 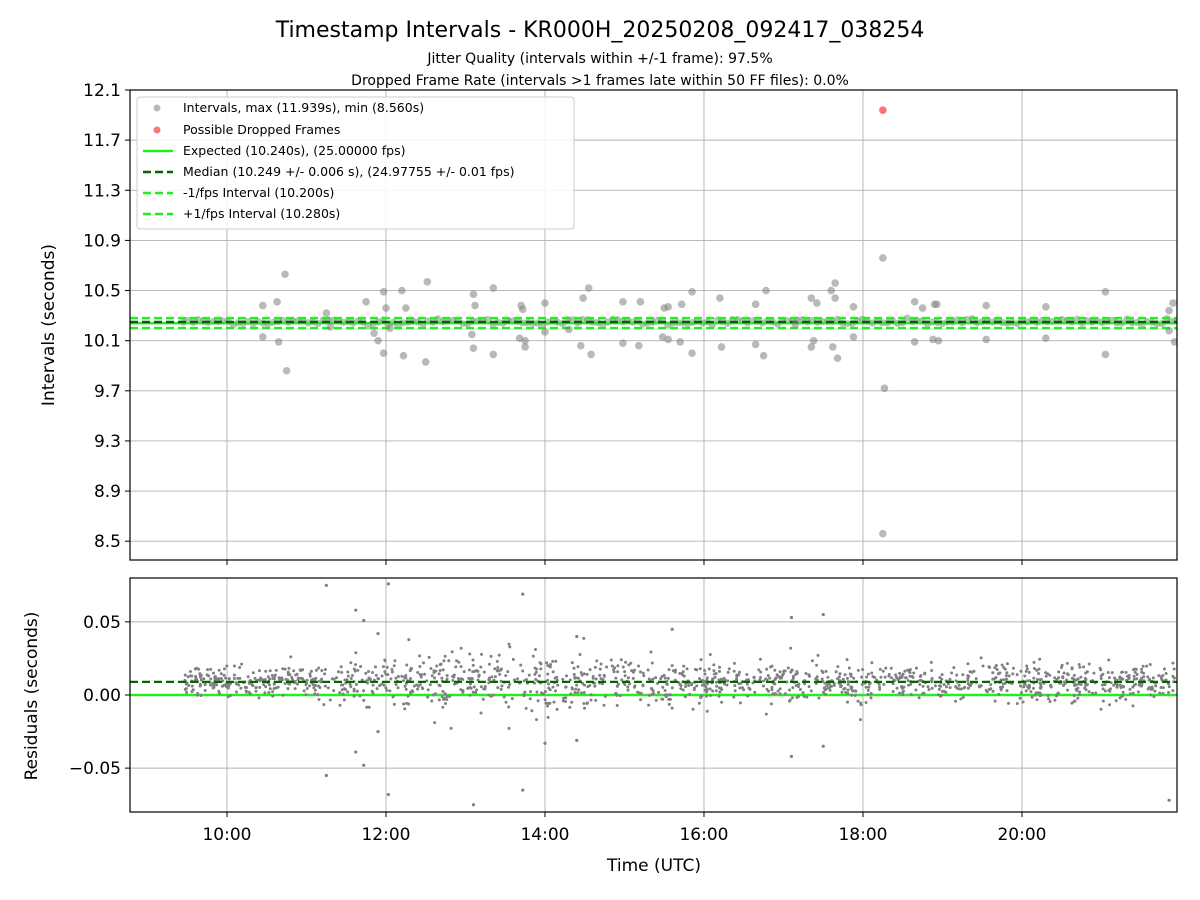 What do you see at coordinates (102, 191) in the screenshot?
I see `intervals-ytick-label-7: 11.3` at bounding box center [102, 191].